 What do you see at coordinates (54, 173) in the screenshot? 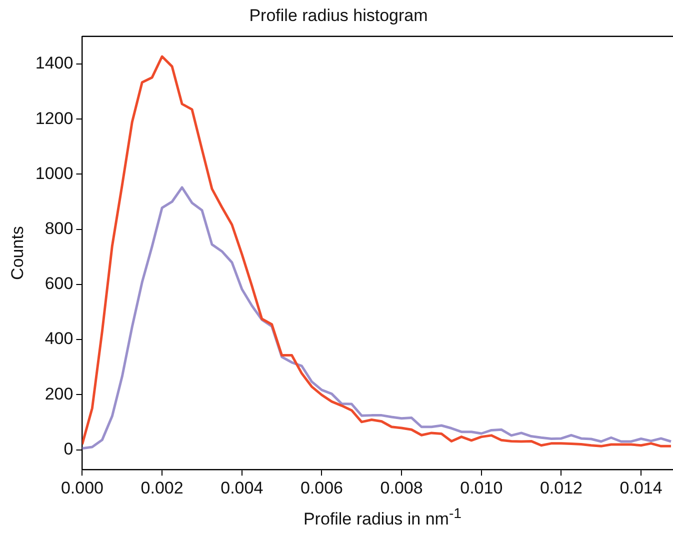
I see `y-tick-label: 1000` at bounding box center [54, 173].